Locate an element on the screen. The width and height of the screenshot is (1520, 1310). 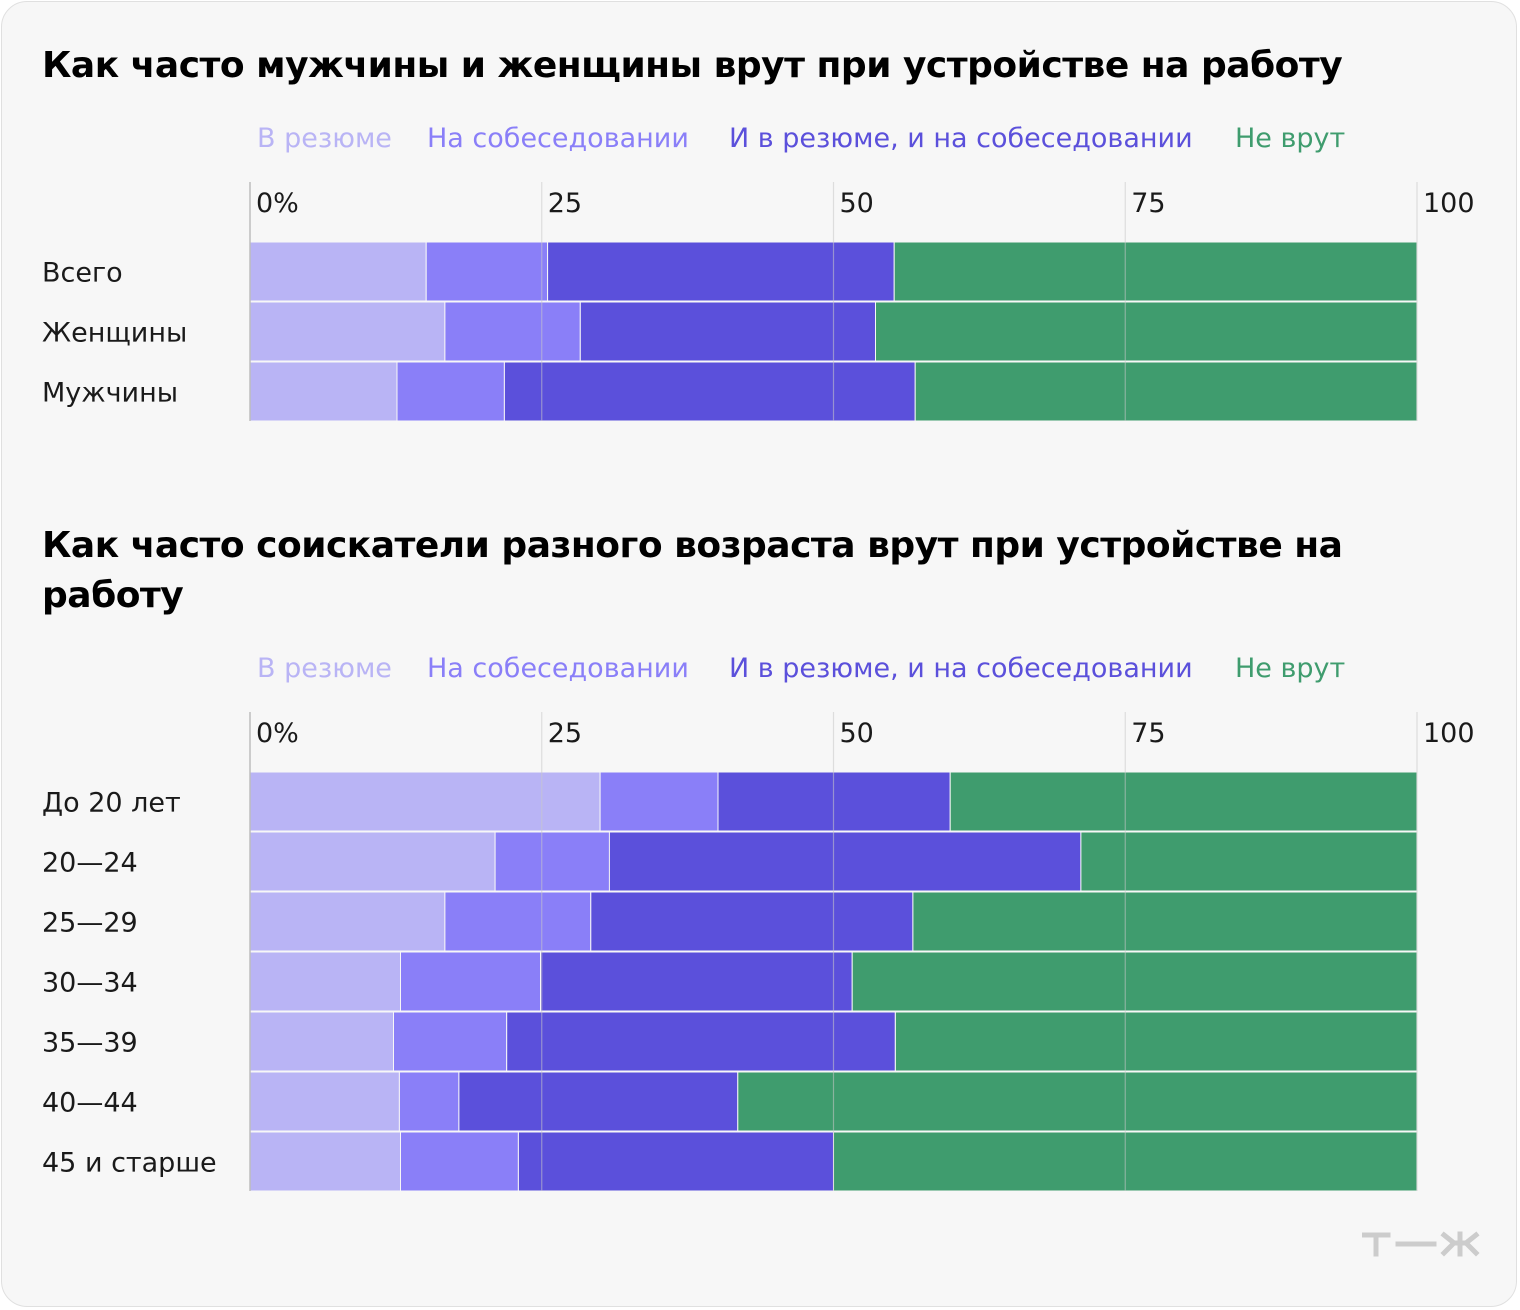
tzh-logo is located at coordinates (1421, 1244).